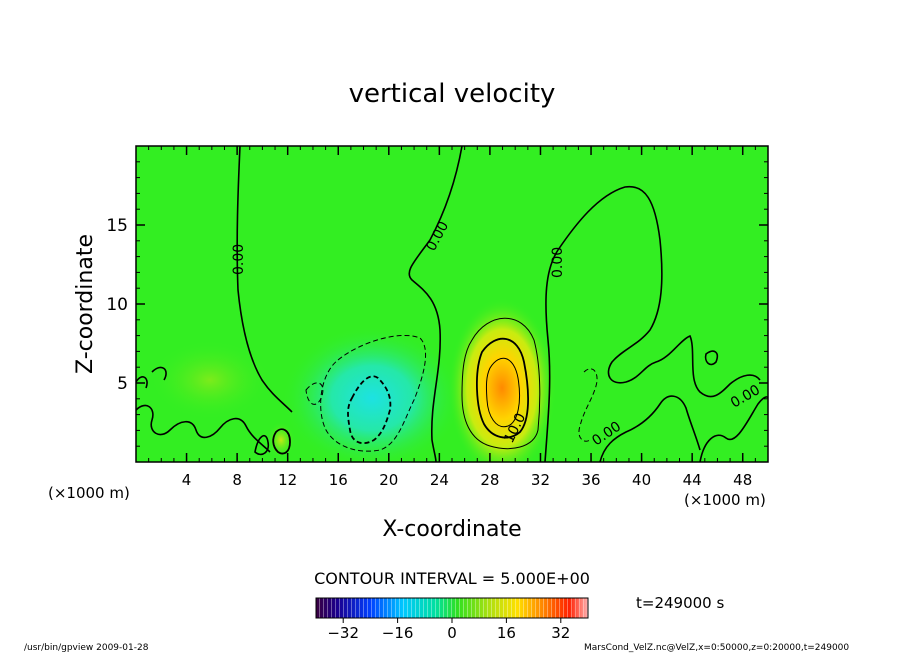  What do you see at coordinates (506, 633) in the screenshot?
I see `colorbar-tick-label: 16` at bounding box center [506, 633].